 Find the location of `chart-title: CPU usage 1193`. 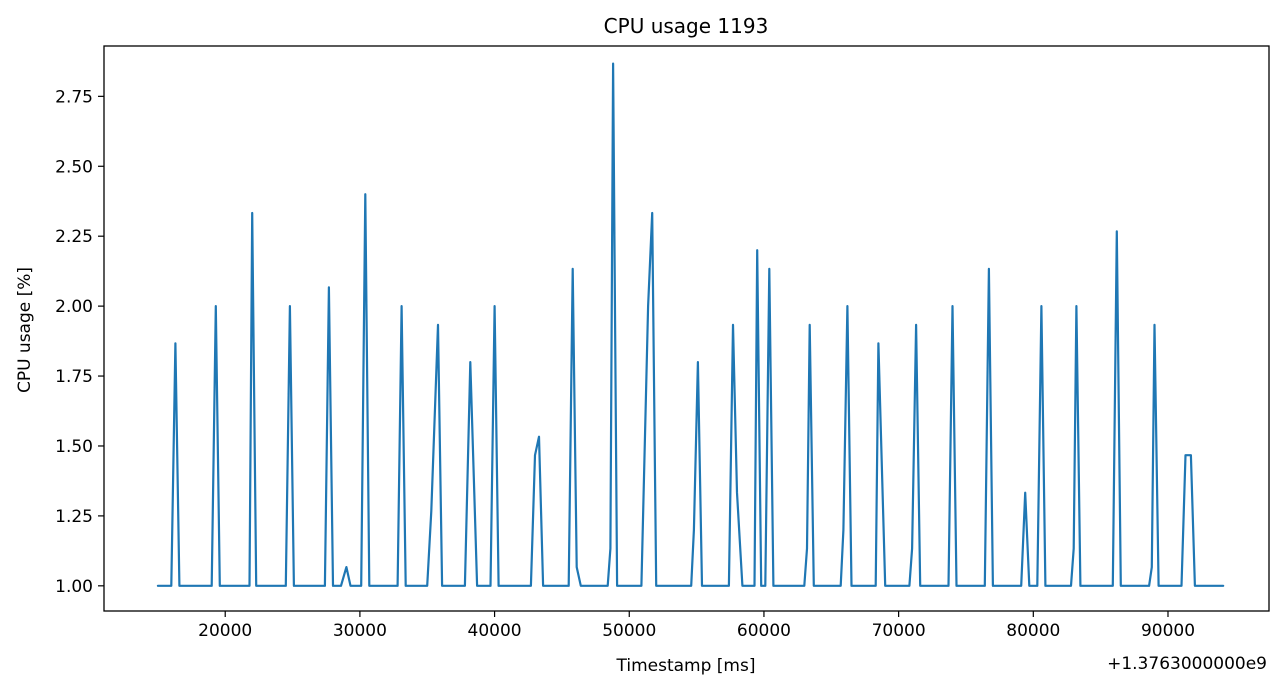

chart-title: CPU usage 1193 is located at coordinates (686, 26).